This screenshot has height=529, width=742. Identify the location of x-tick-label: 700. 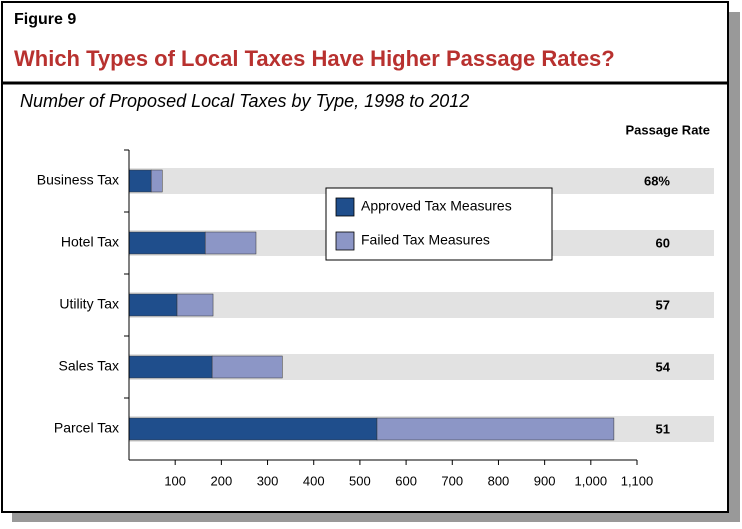
(452, 480).